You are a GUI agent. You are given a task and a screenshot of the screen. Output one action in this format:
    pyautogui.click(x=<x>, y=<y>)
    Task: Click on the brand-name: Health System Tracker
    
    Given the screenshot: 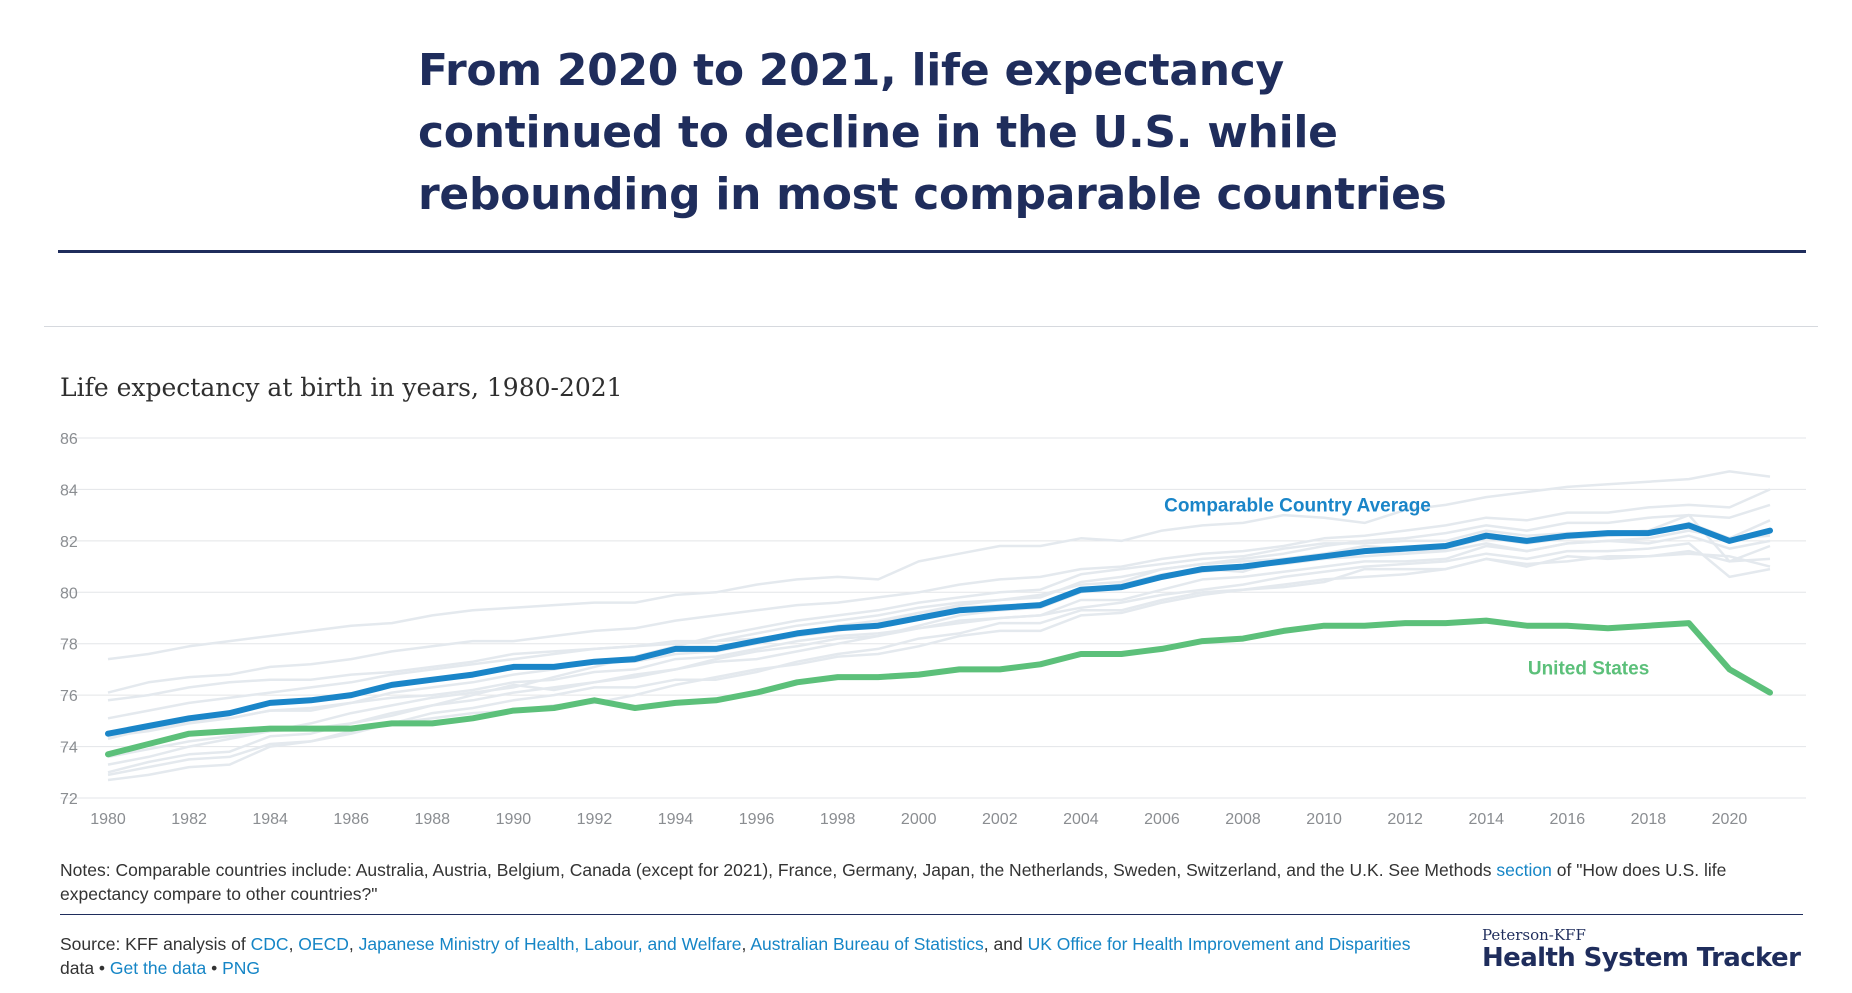 What is the action you would take?
    pyautogui.click(x=1641, y=958)
    